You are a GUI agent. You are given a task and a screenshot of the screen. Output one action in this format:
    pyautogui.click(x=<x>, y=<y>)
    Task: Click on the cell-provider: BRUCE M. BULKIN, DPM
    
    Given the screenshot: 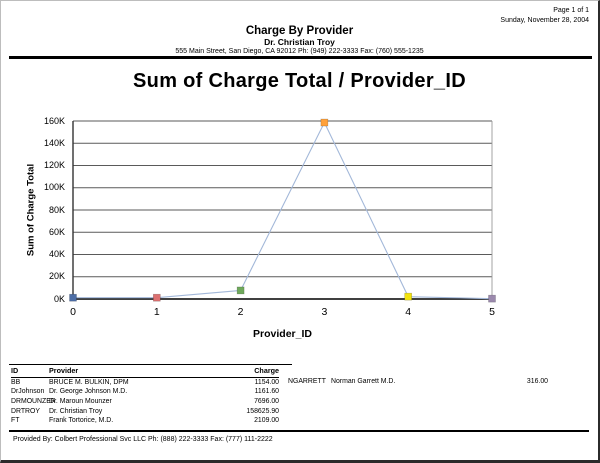 What is the action you would take?
    pyautogui.click(x=89, y=382)
    